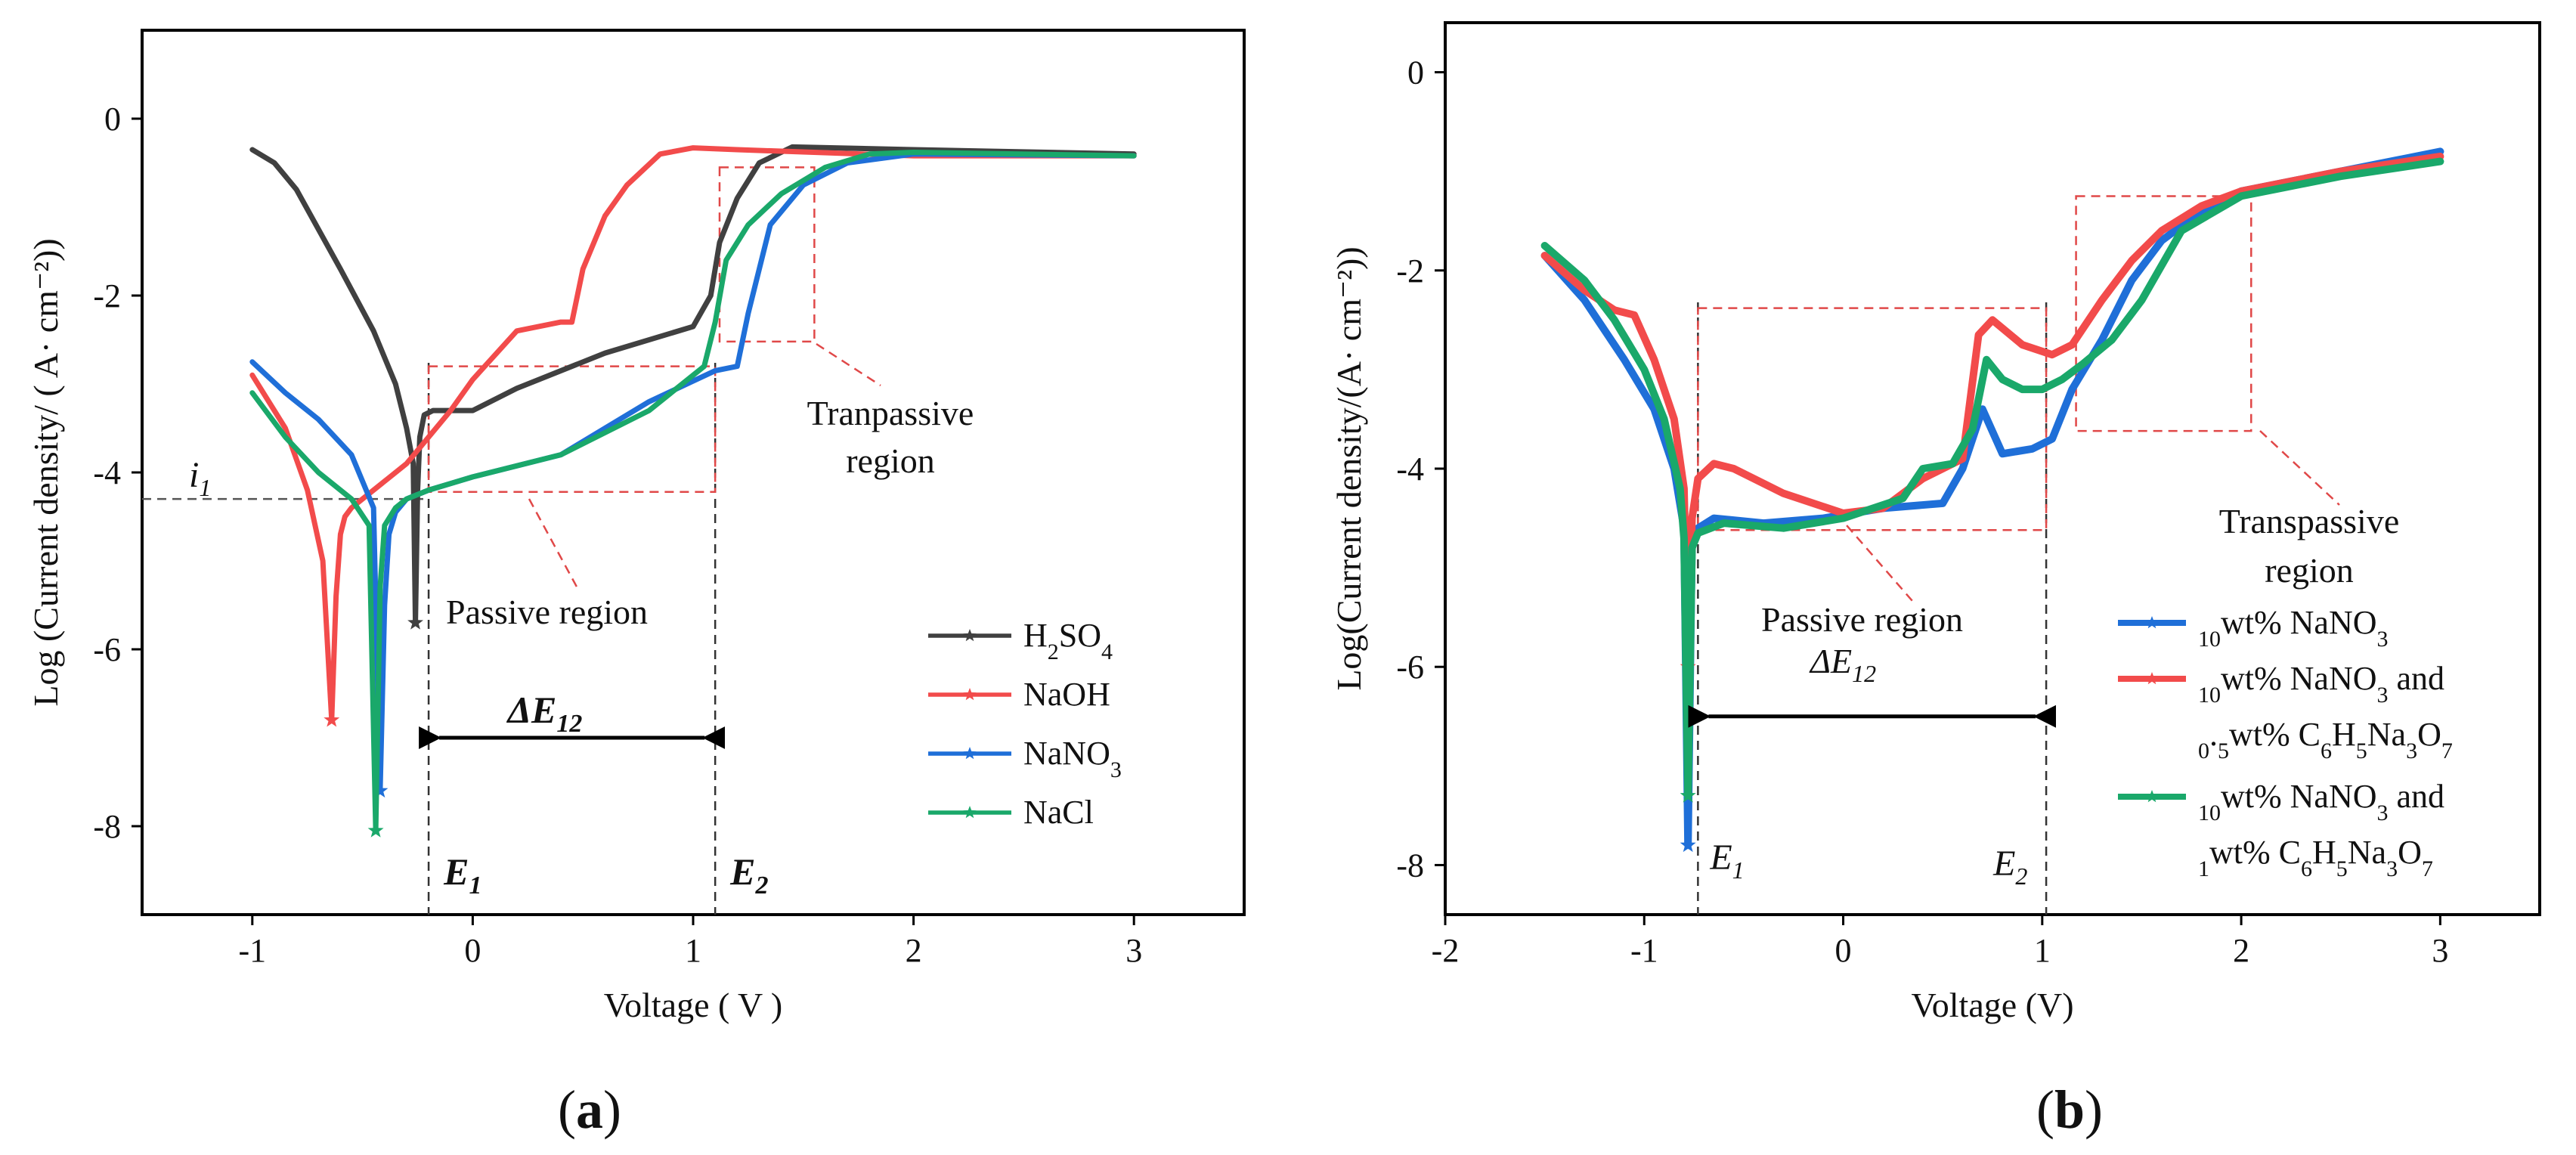 Image resolution: width=2576 pixels, height=1155 pixels. I want to click on panel-a-delta-e-label: ΔE12, so click(544, 713).